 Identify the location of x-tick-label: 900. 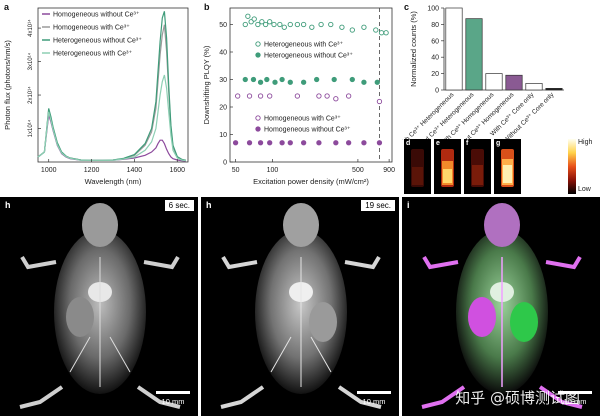
(389, 170).